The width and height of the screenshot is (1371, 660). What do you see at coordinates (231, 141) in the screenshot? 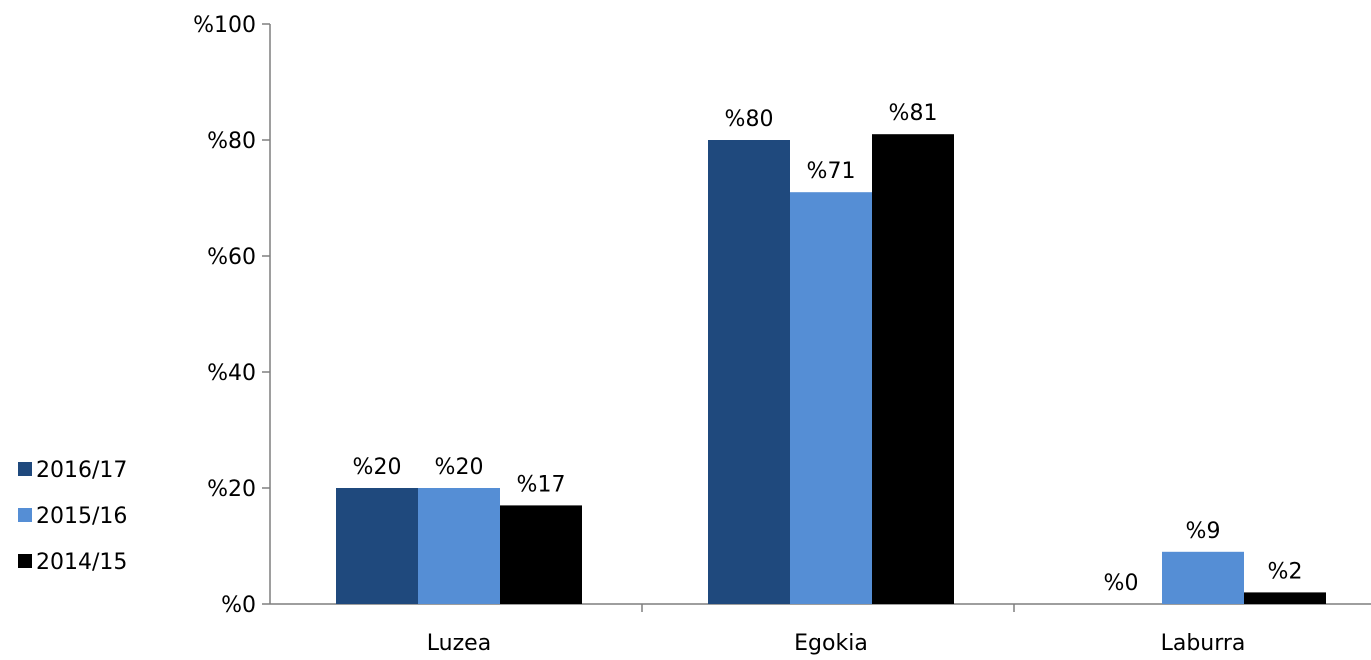
I see `y-tick-label: %80` at bounding box center [231, 141].